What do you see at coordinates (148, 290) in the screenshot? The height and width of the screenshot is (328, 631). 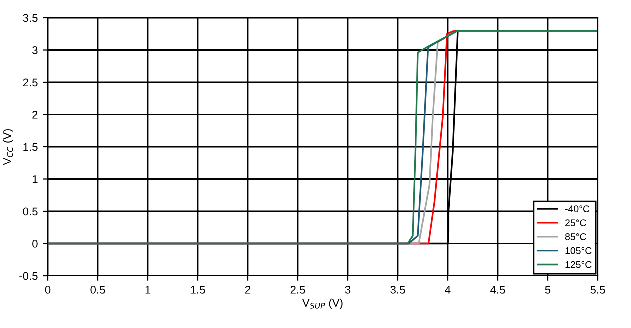 I see `x-tick-label: 1` at bounding box center [148, 290].